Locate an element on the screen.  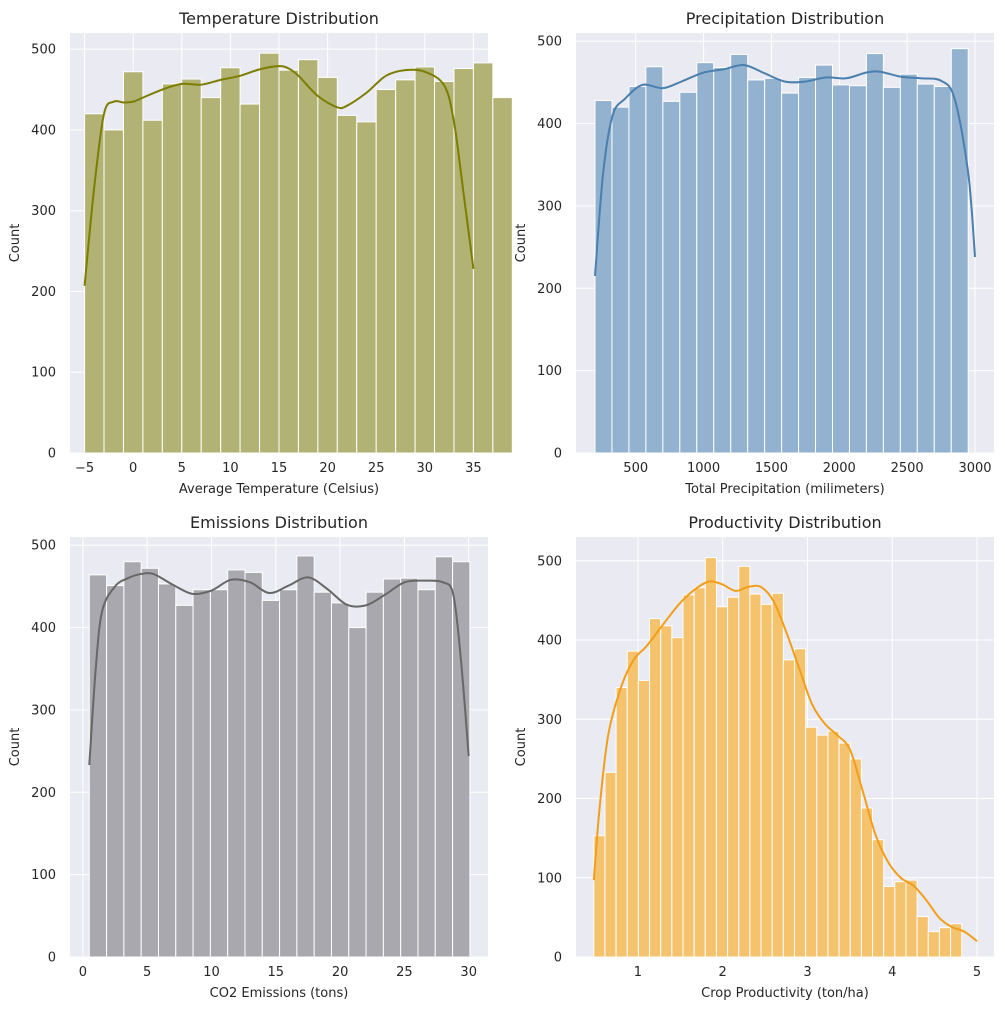
x-tick-label: 15 is located at coordinates (279, 468).